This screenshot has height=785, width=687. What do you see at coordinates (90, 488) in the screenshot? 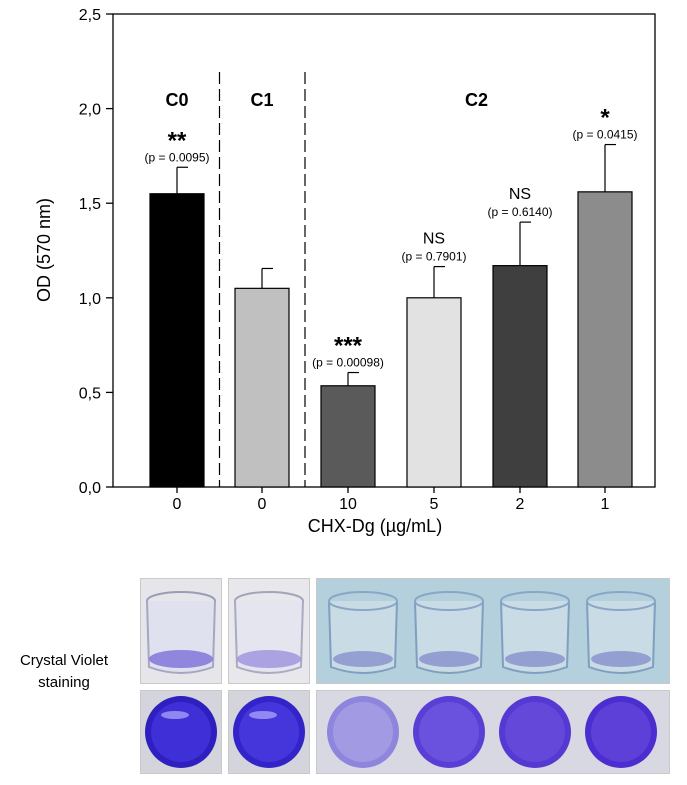
I see `y-tick-label: 0,0` at bounding box center [90, 488].